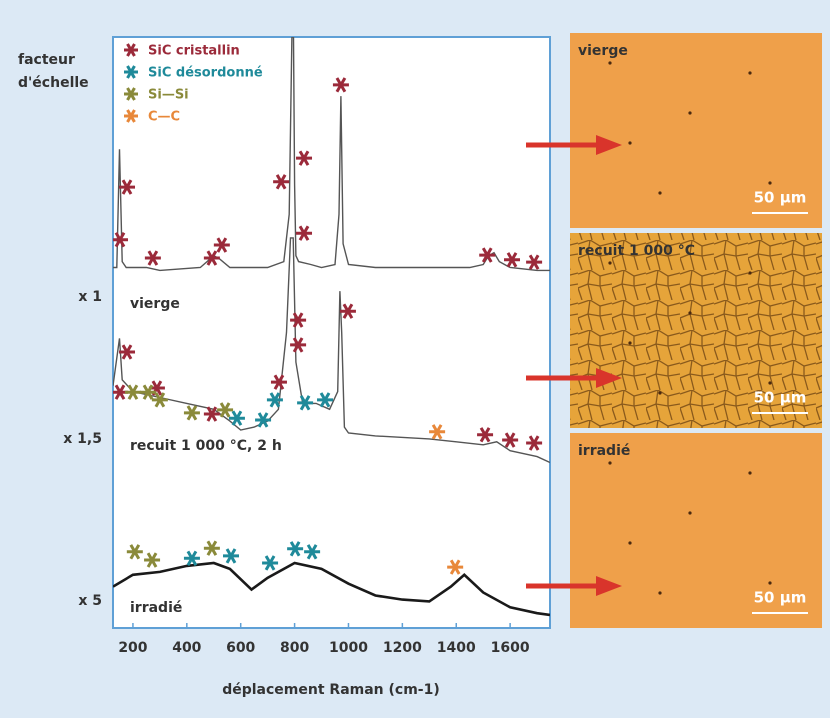  What do you see at coordinates (186, 648) in the screenshot?
I see `x-tick-label: 400` at bounding box center [186, 648].